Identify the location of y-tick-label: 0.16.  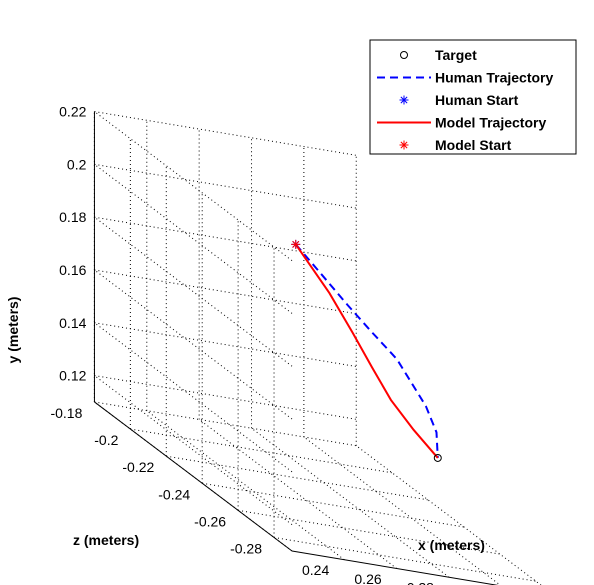
(72, 270).